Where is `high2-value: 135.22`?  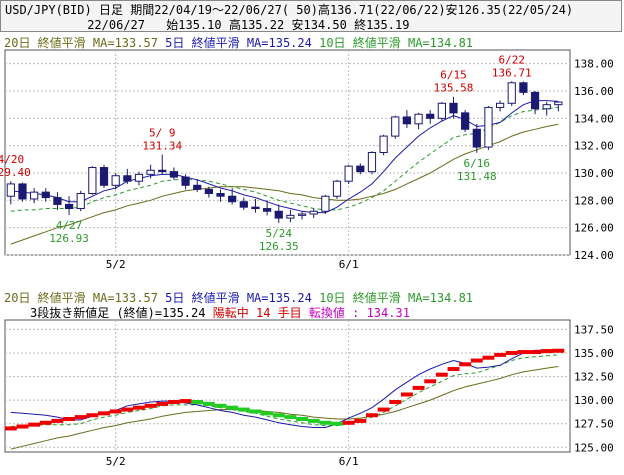 high2-value: 135.22 is located at coordinates (262, 25).